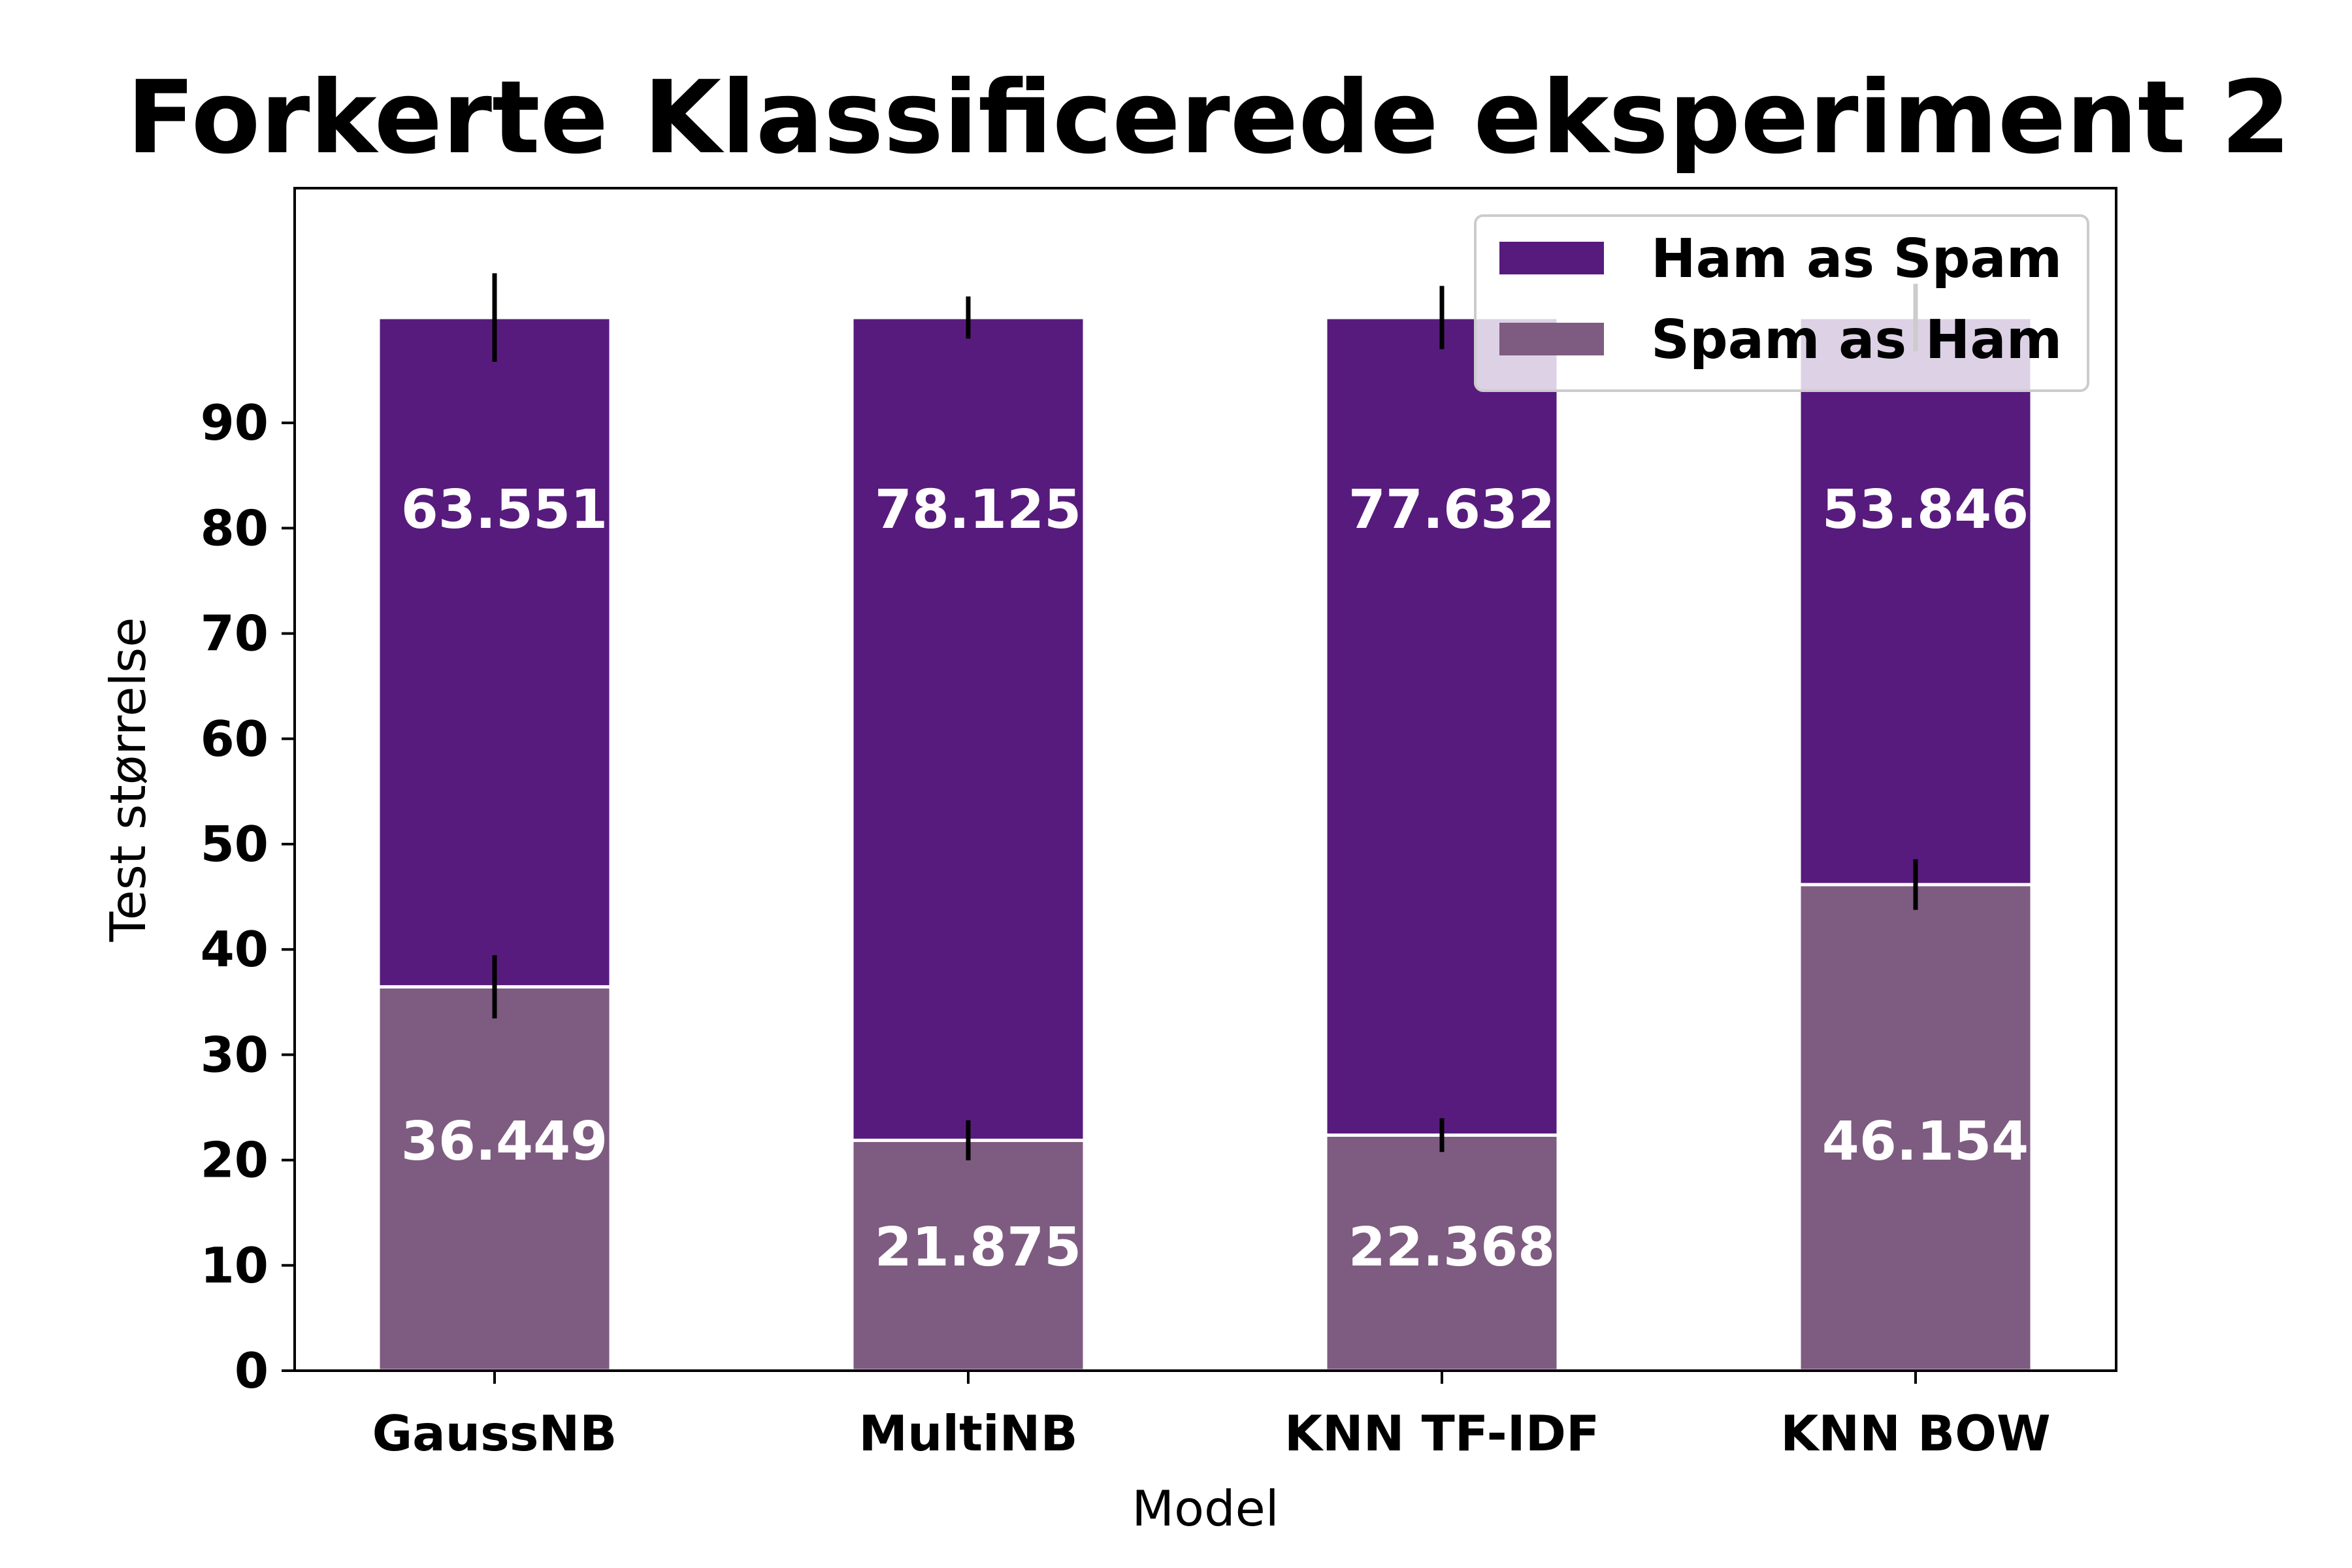  Describe the element at coordinates (1211, 1416) in the screenshot. I see `x-axis: GaussNB MultiNB KNN TF-IDF KNN BOW` at that location.